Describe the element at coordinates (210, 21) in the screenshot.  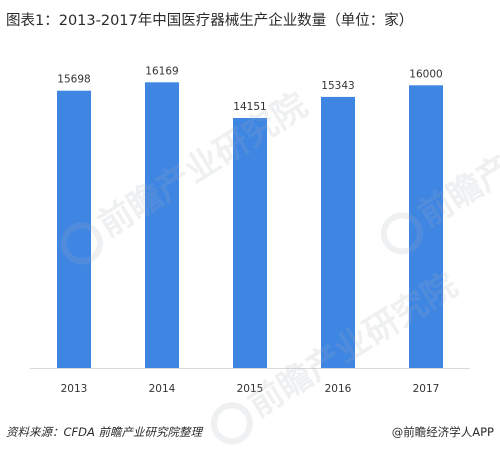
I see `chart-title: 图表1：2013-2017年中国医疗器械生产企业数量（单位：家）` at that location.